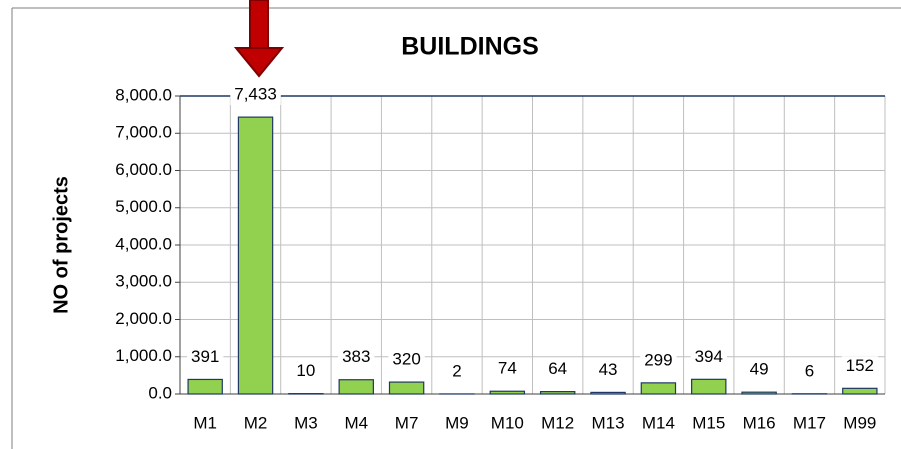 This screenshot has height=449, width=901. I want to click on data-label: 391, so click(205, 356).